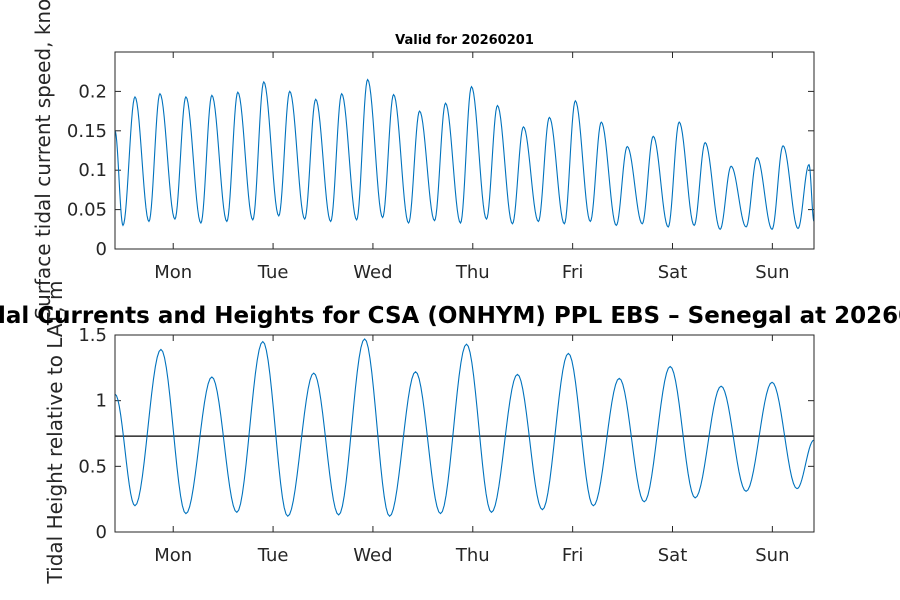  Describe the element at coordinates (55, 433) in the screenshot. I see `height-ylabel: Tidal Height relative to LAT, m` at that location.